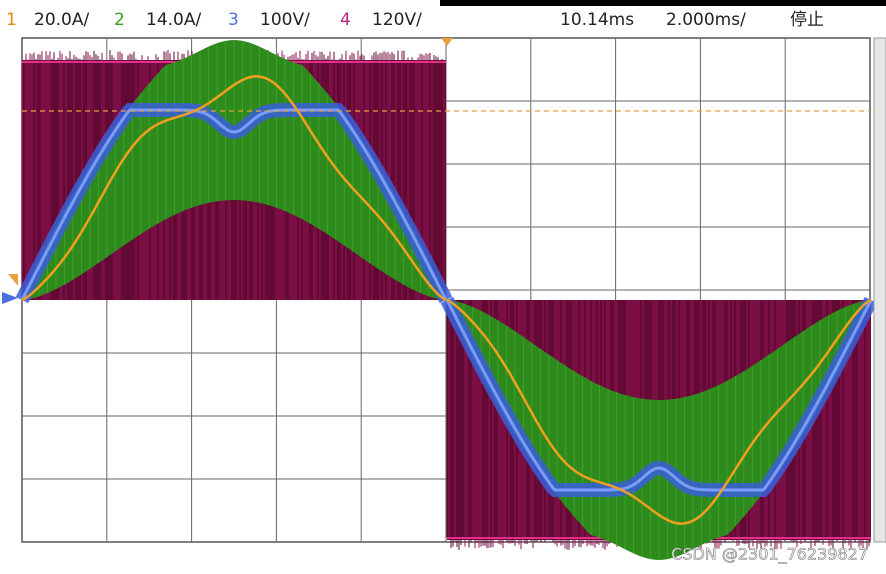  What do you see at coordinates (345, 20) in the screenshot?
I see `ch4-number: 4` at bounding box center [345, 20].